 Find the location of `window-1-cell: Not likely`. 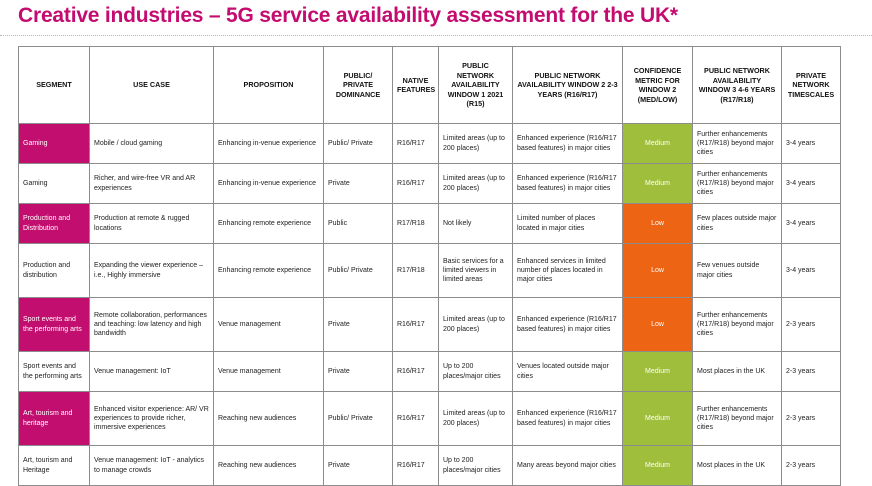

window-1-cell: Not likely is located at coordinates (475, 223).